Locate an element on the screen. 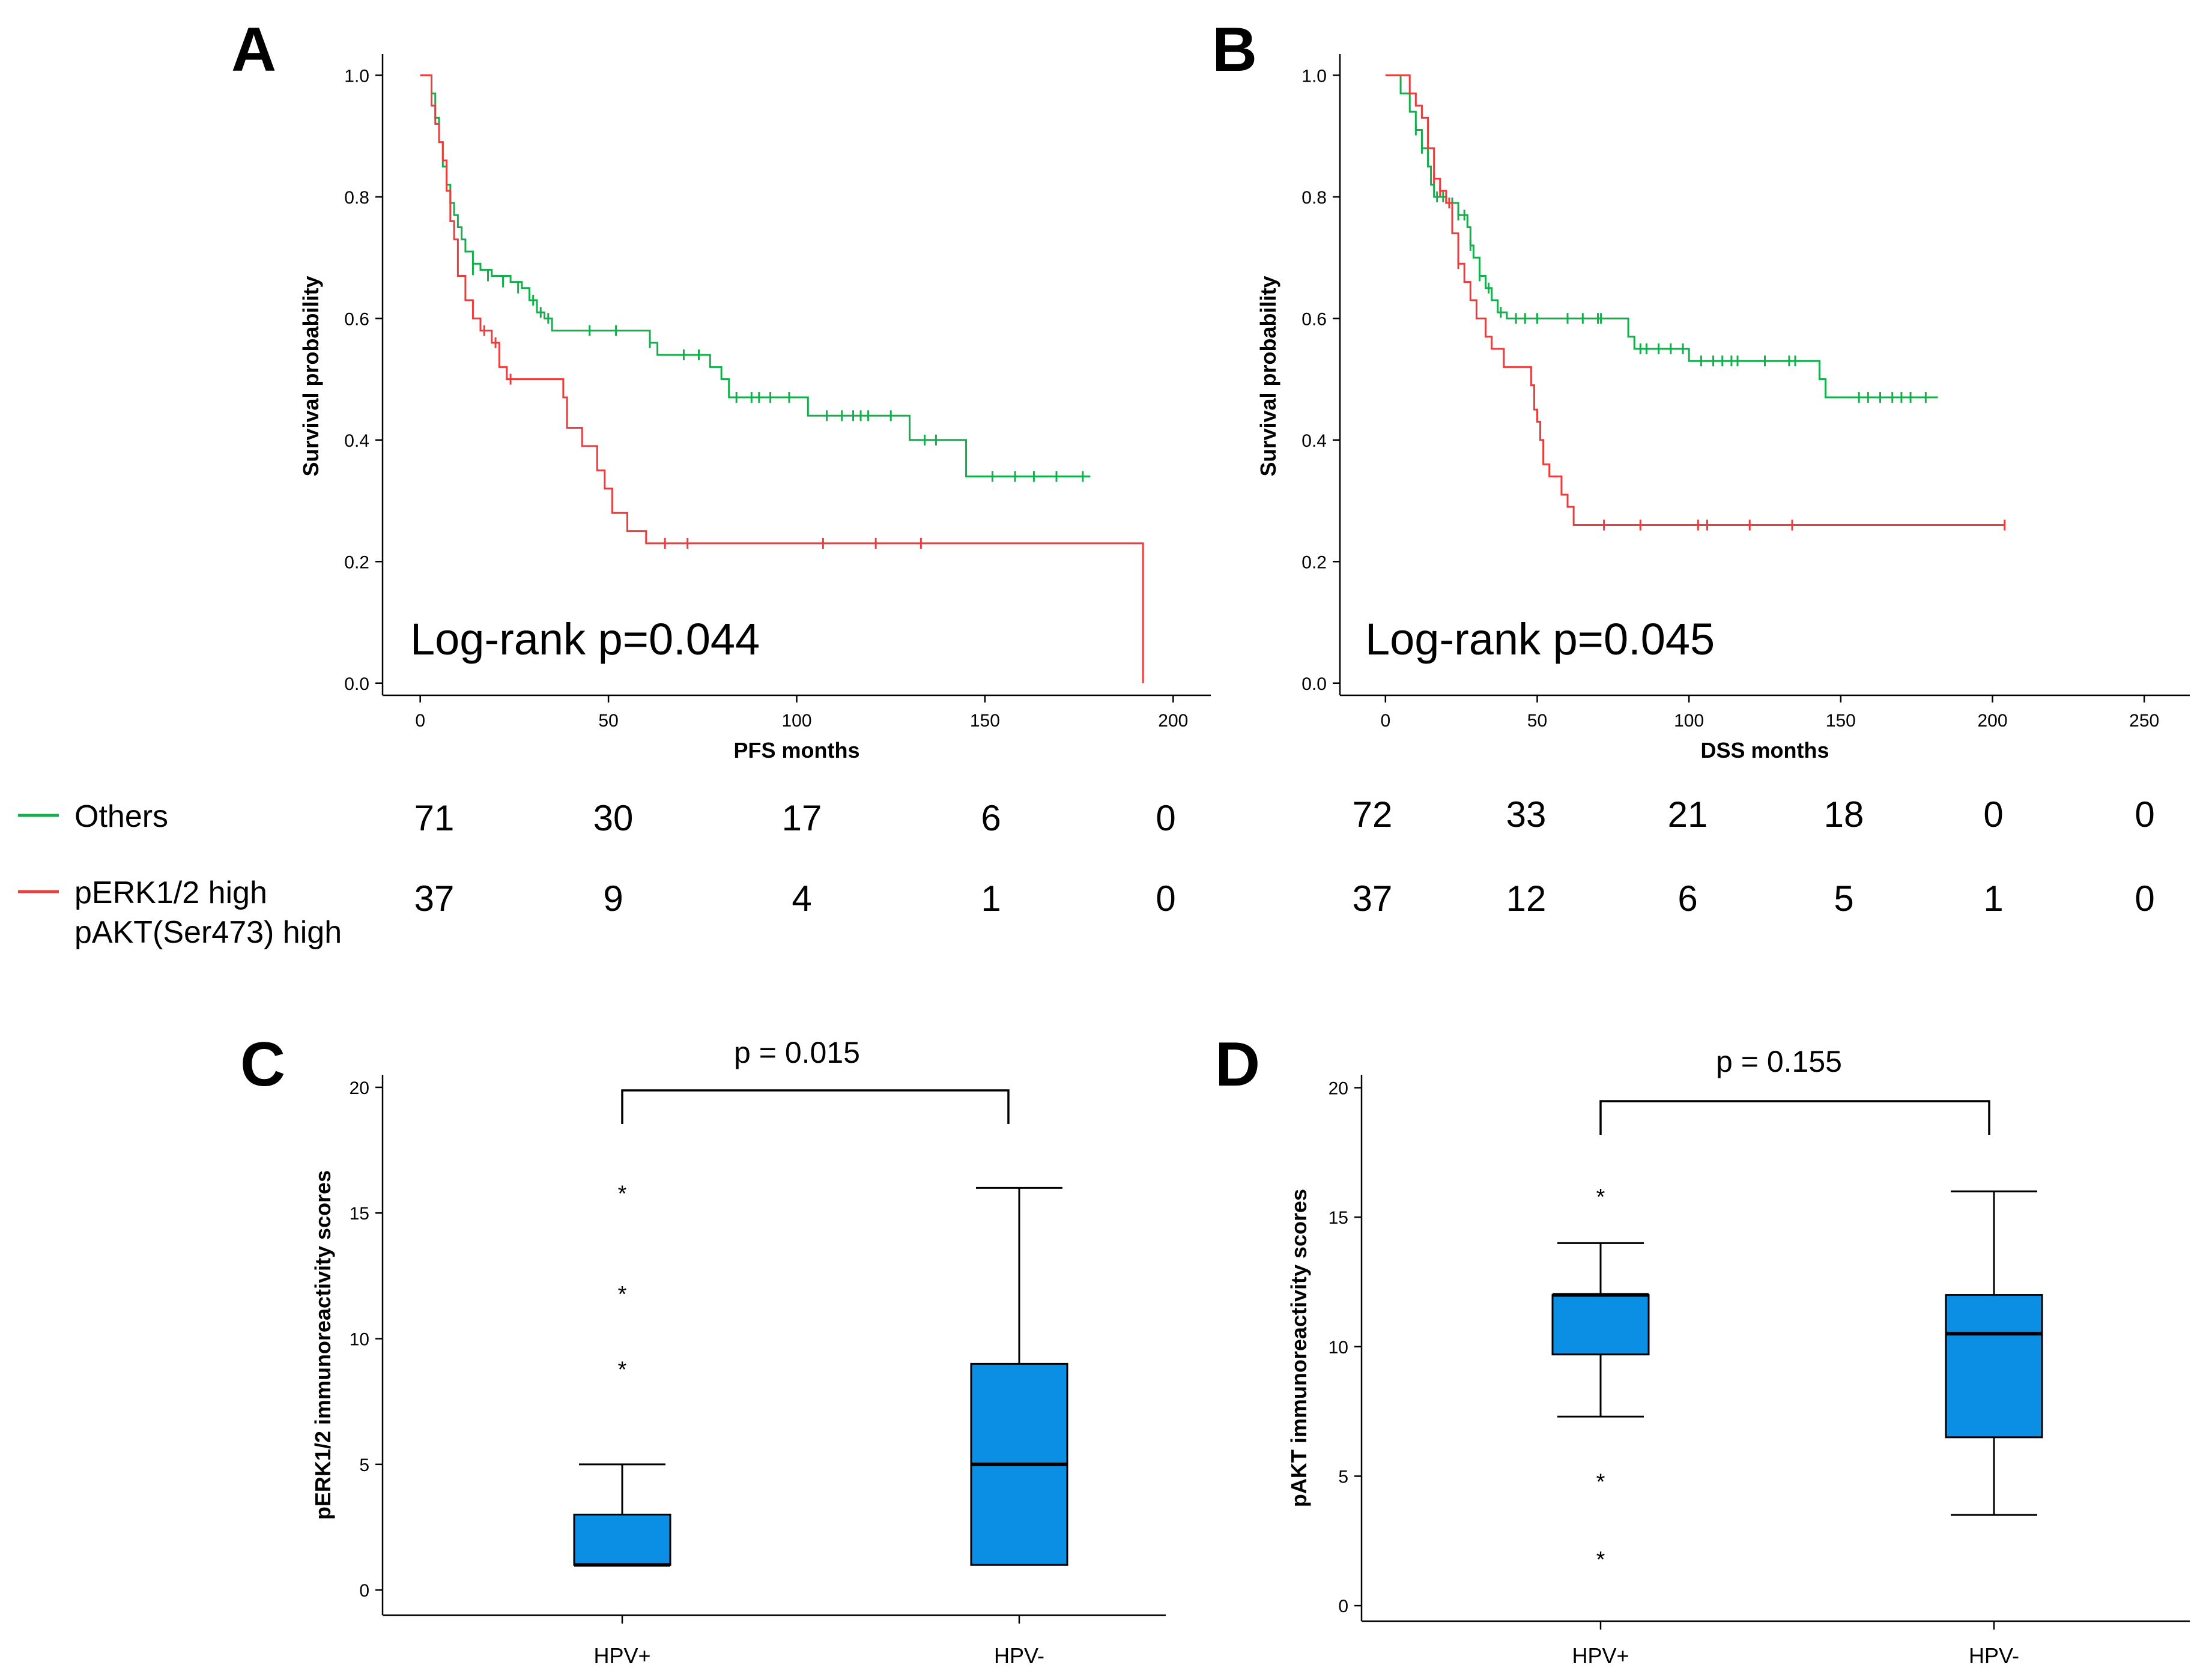 The image size is (2212, 1677). risk-count-others: 30 is located at coordinates (614, 818).